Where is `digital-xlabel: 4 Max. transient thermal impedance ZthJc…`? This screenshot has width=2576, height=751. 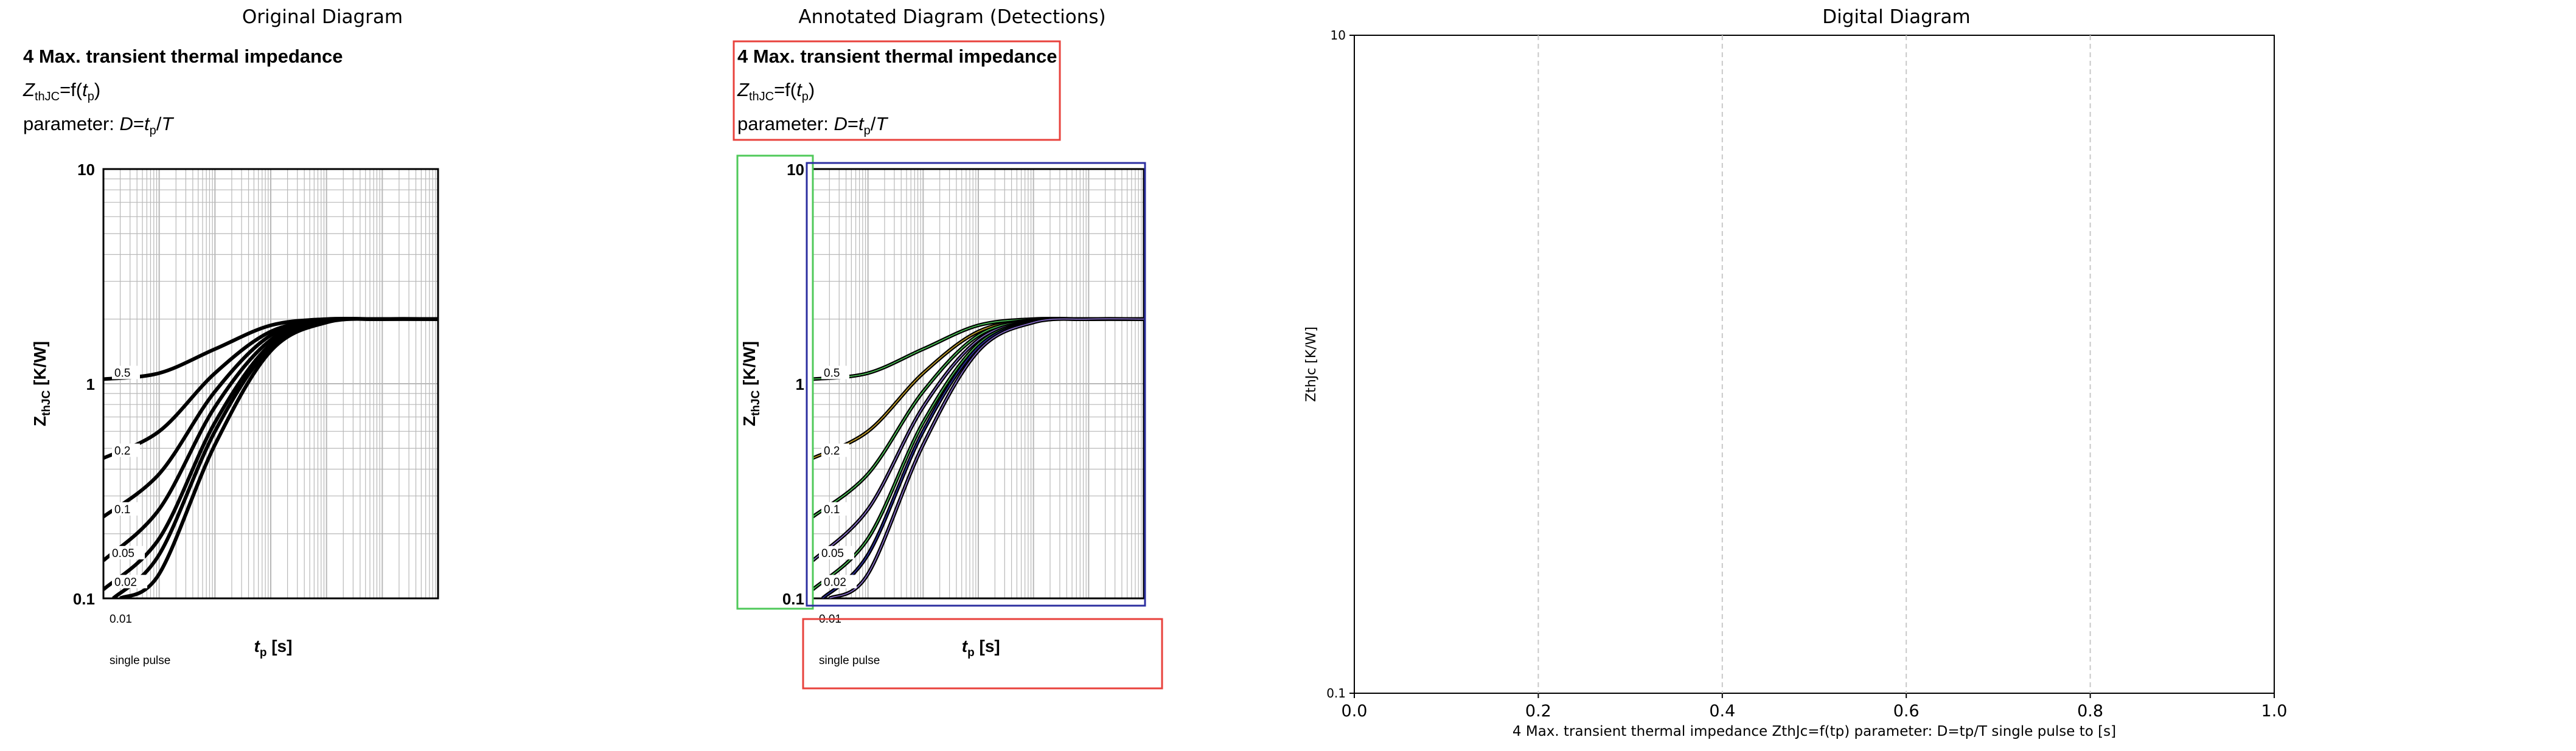 digital-xlabel: 4 Max. transient thermal impedance ZthJc… is located at coordinates (1814, 731).